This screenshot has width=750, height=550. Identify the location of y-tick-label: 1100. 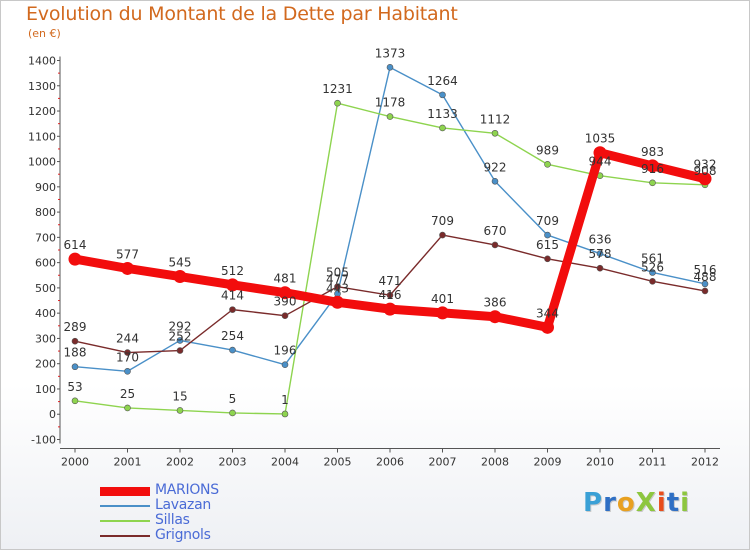
(42, 136).